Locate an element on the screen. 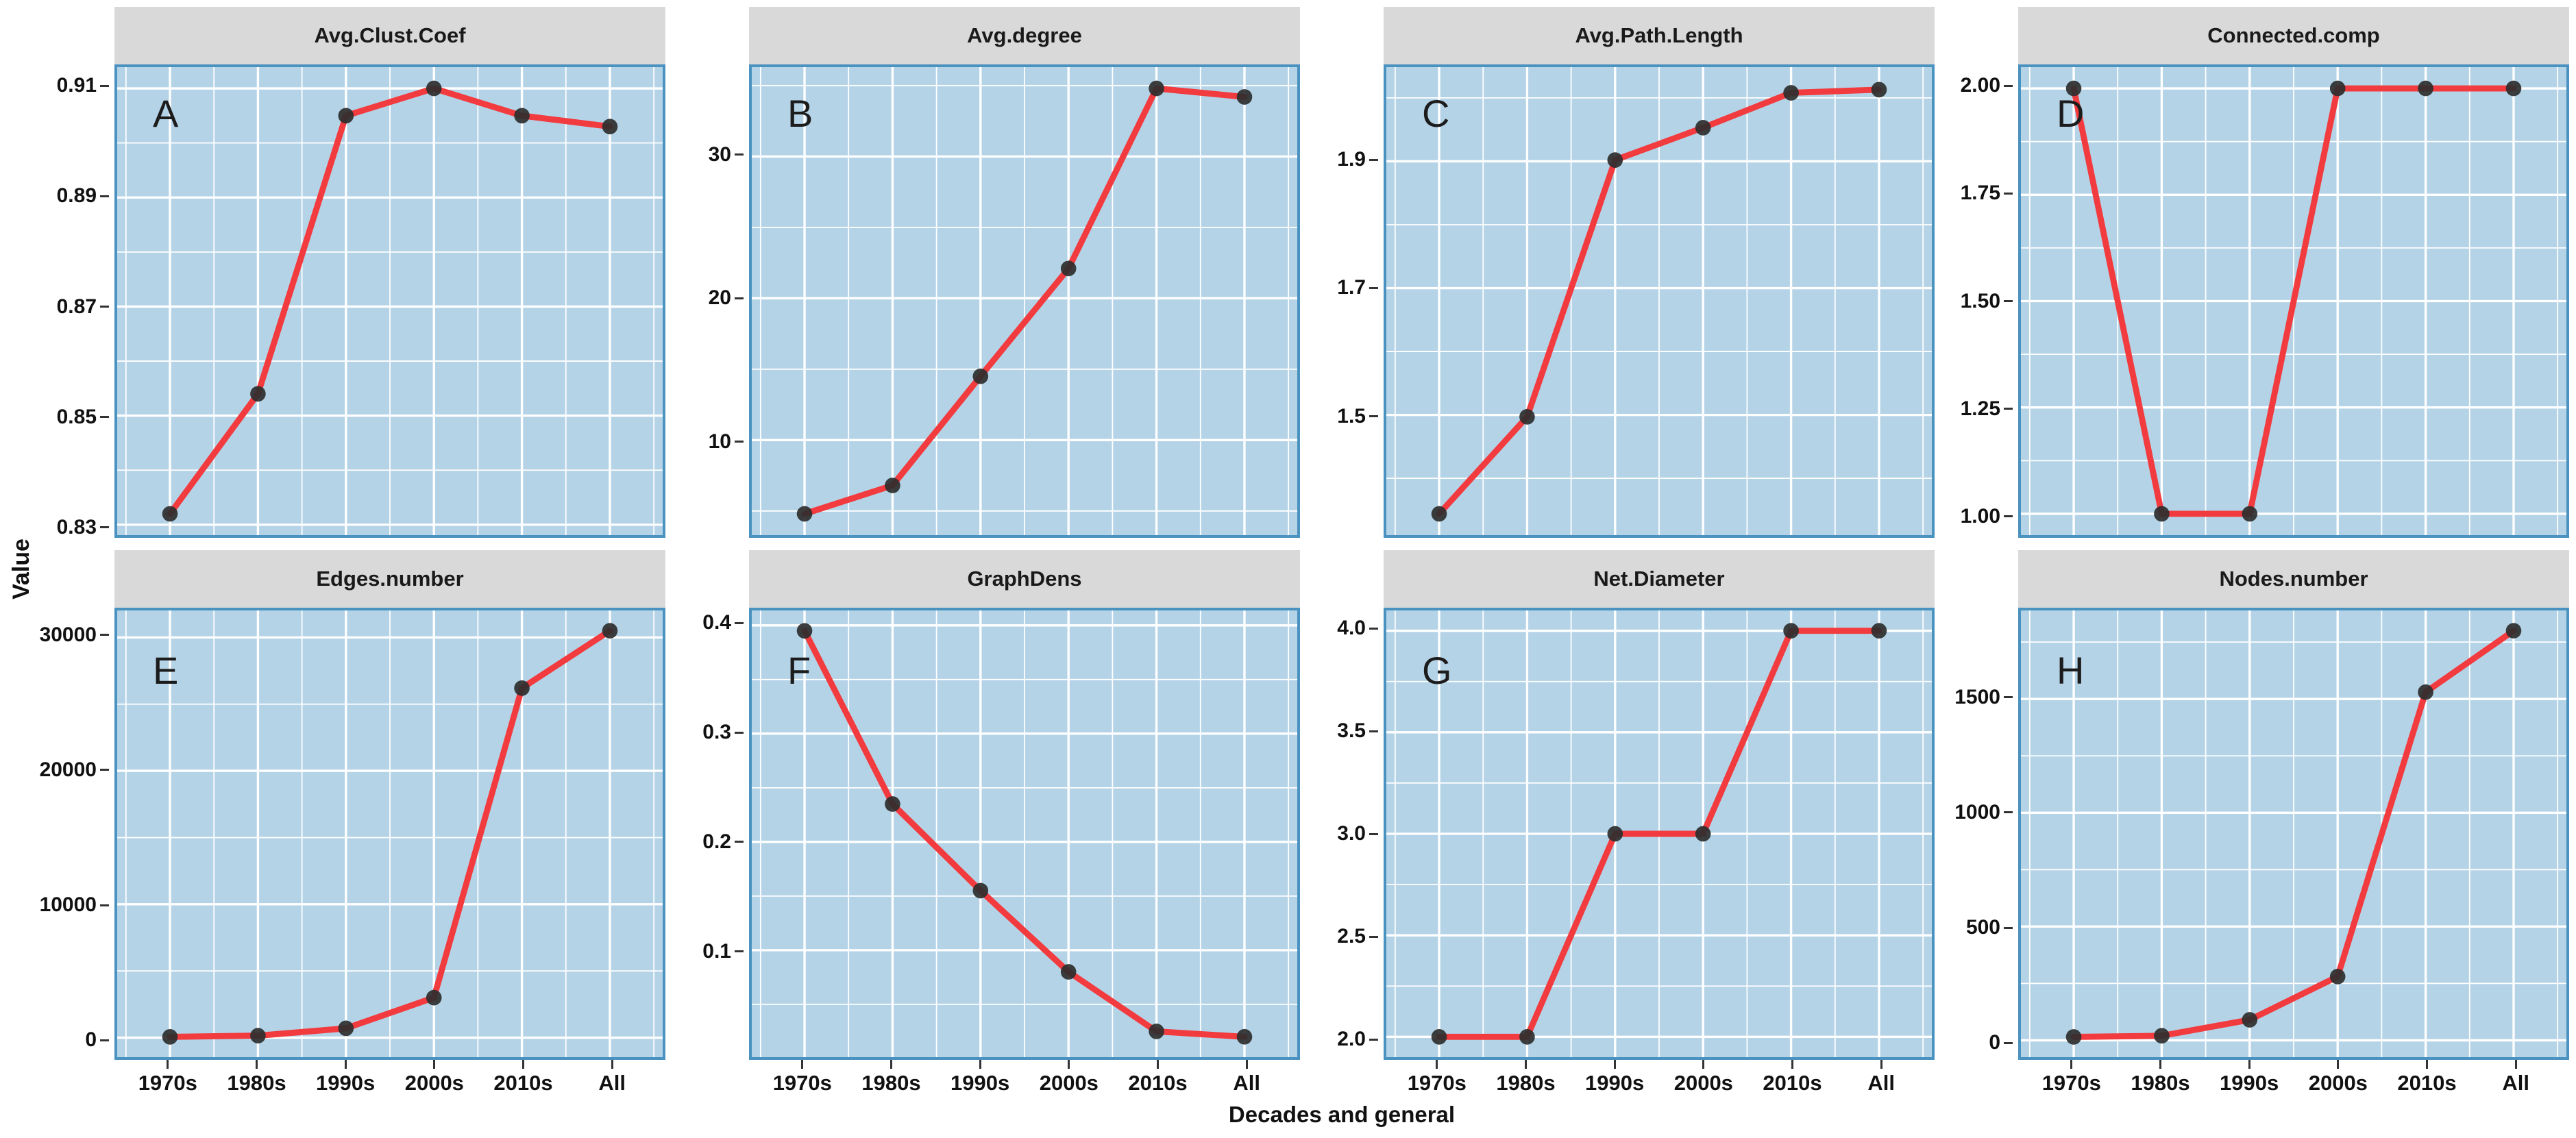 The image size is (2576, 1138). facet-panel: G is located at coordinates (1660, 834).